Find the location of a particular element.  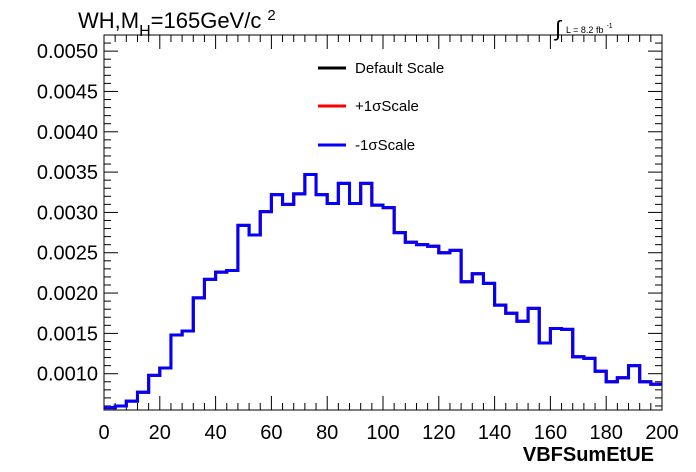

y-tick-label: 0.0020 is located at coordinates (67, 294).